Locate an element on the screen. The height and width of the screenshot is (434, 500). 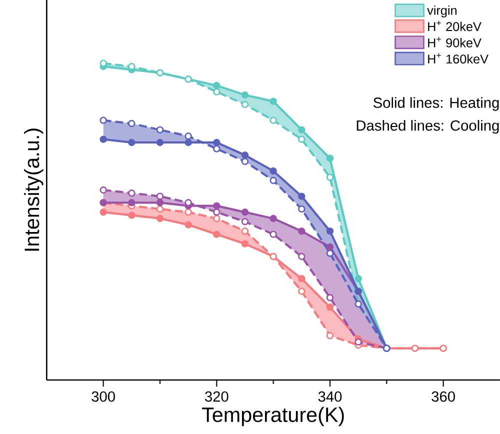
x-tick-label: 300 is located at coordinates (103, 396).